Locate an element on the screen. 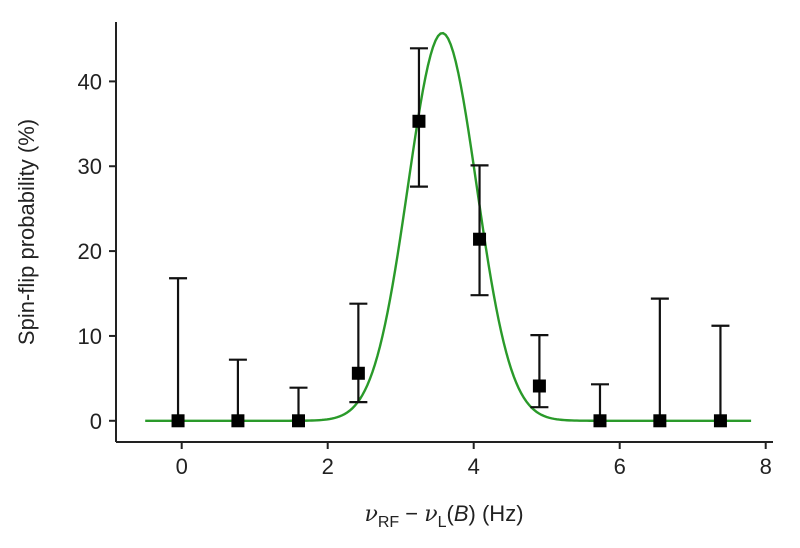 This screenshot has height=548, width=800. y-axis-title: Spin-flip probability (%) is located at coordinates (26, 232).